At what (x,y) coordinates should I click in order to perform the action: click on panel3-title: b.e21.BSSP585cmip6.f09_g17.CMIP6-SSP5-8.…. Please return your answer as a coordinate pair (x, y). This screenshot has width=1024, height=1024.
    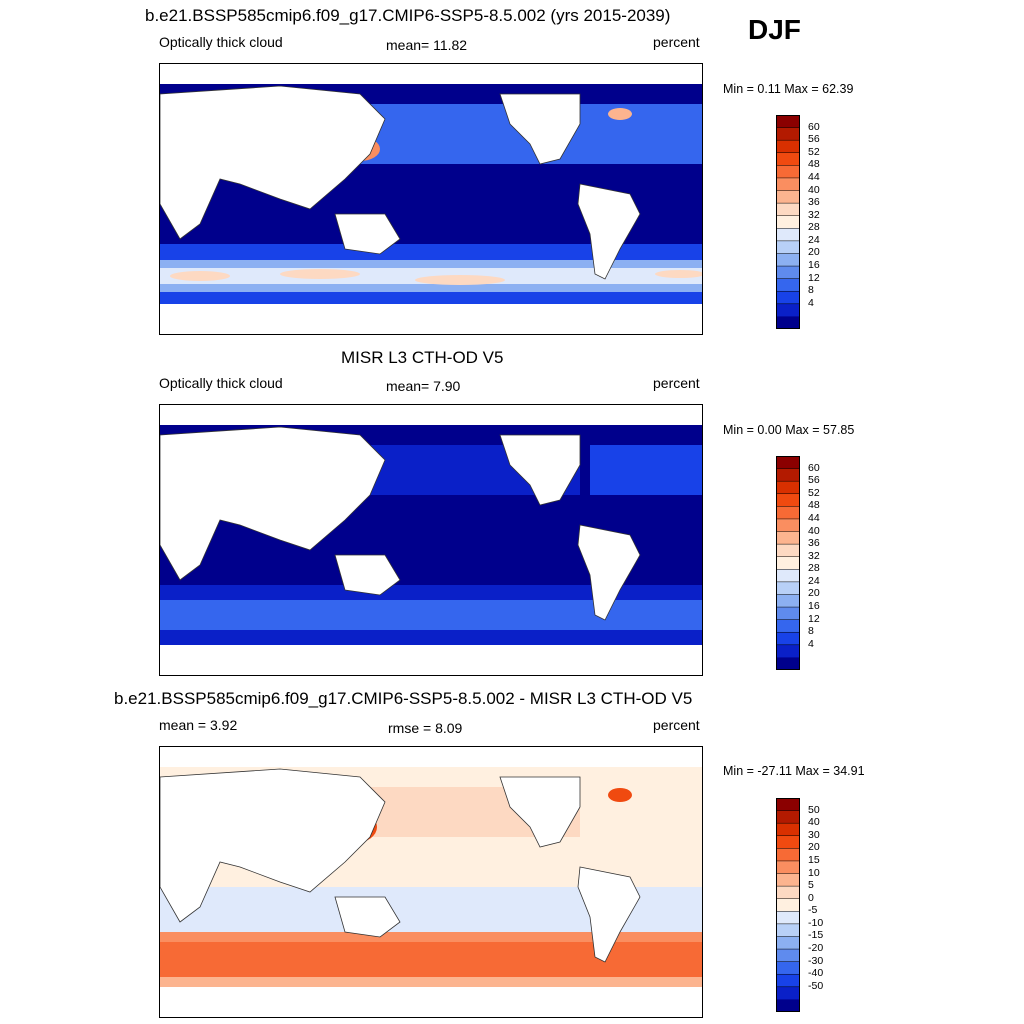
    Looking at the image, I should click on (403, 698).